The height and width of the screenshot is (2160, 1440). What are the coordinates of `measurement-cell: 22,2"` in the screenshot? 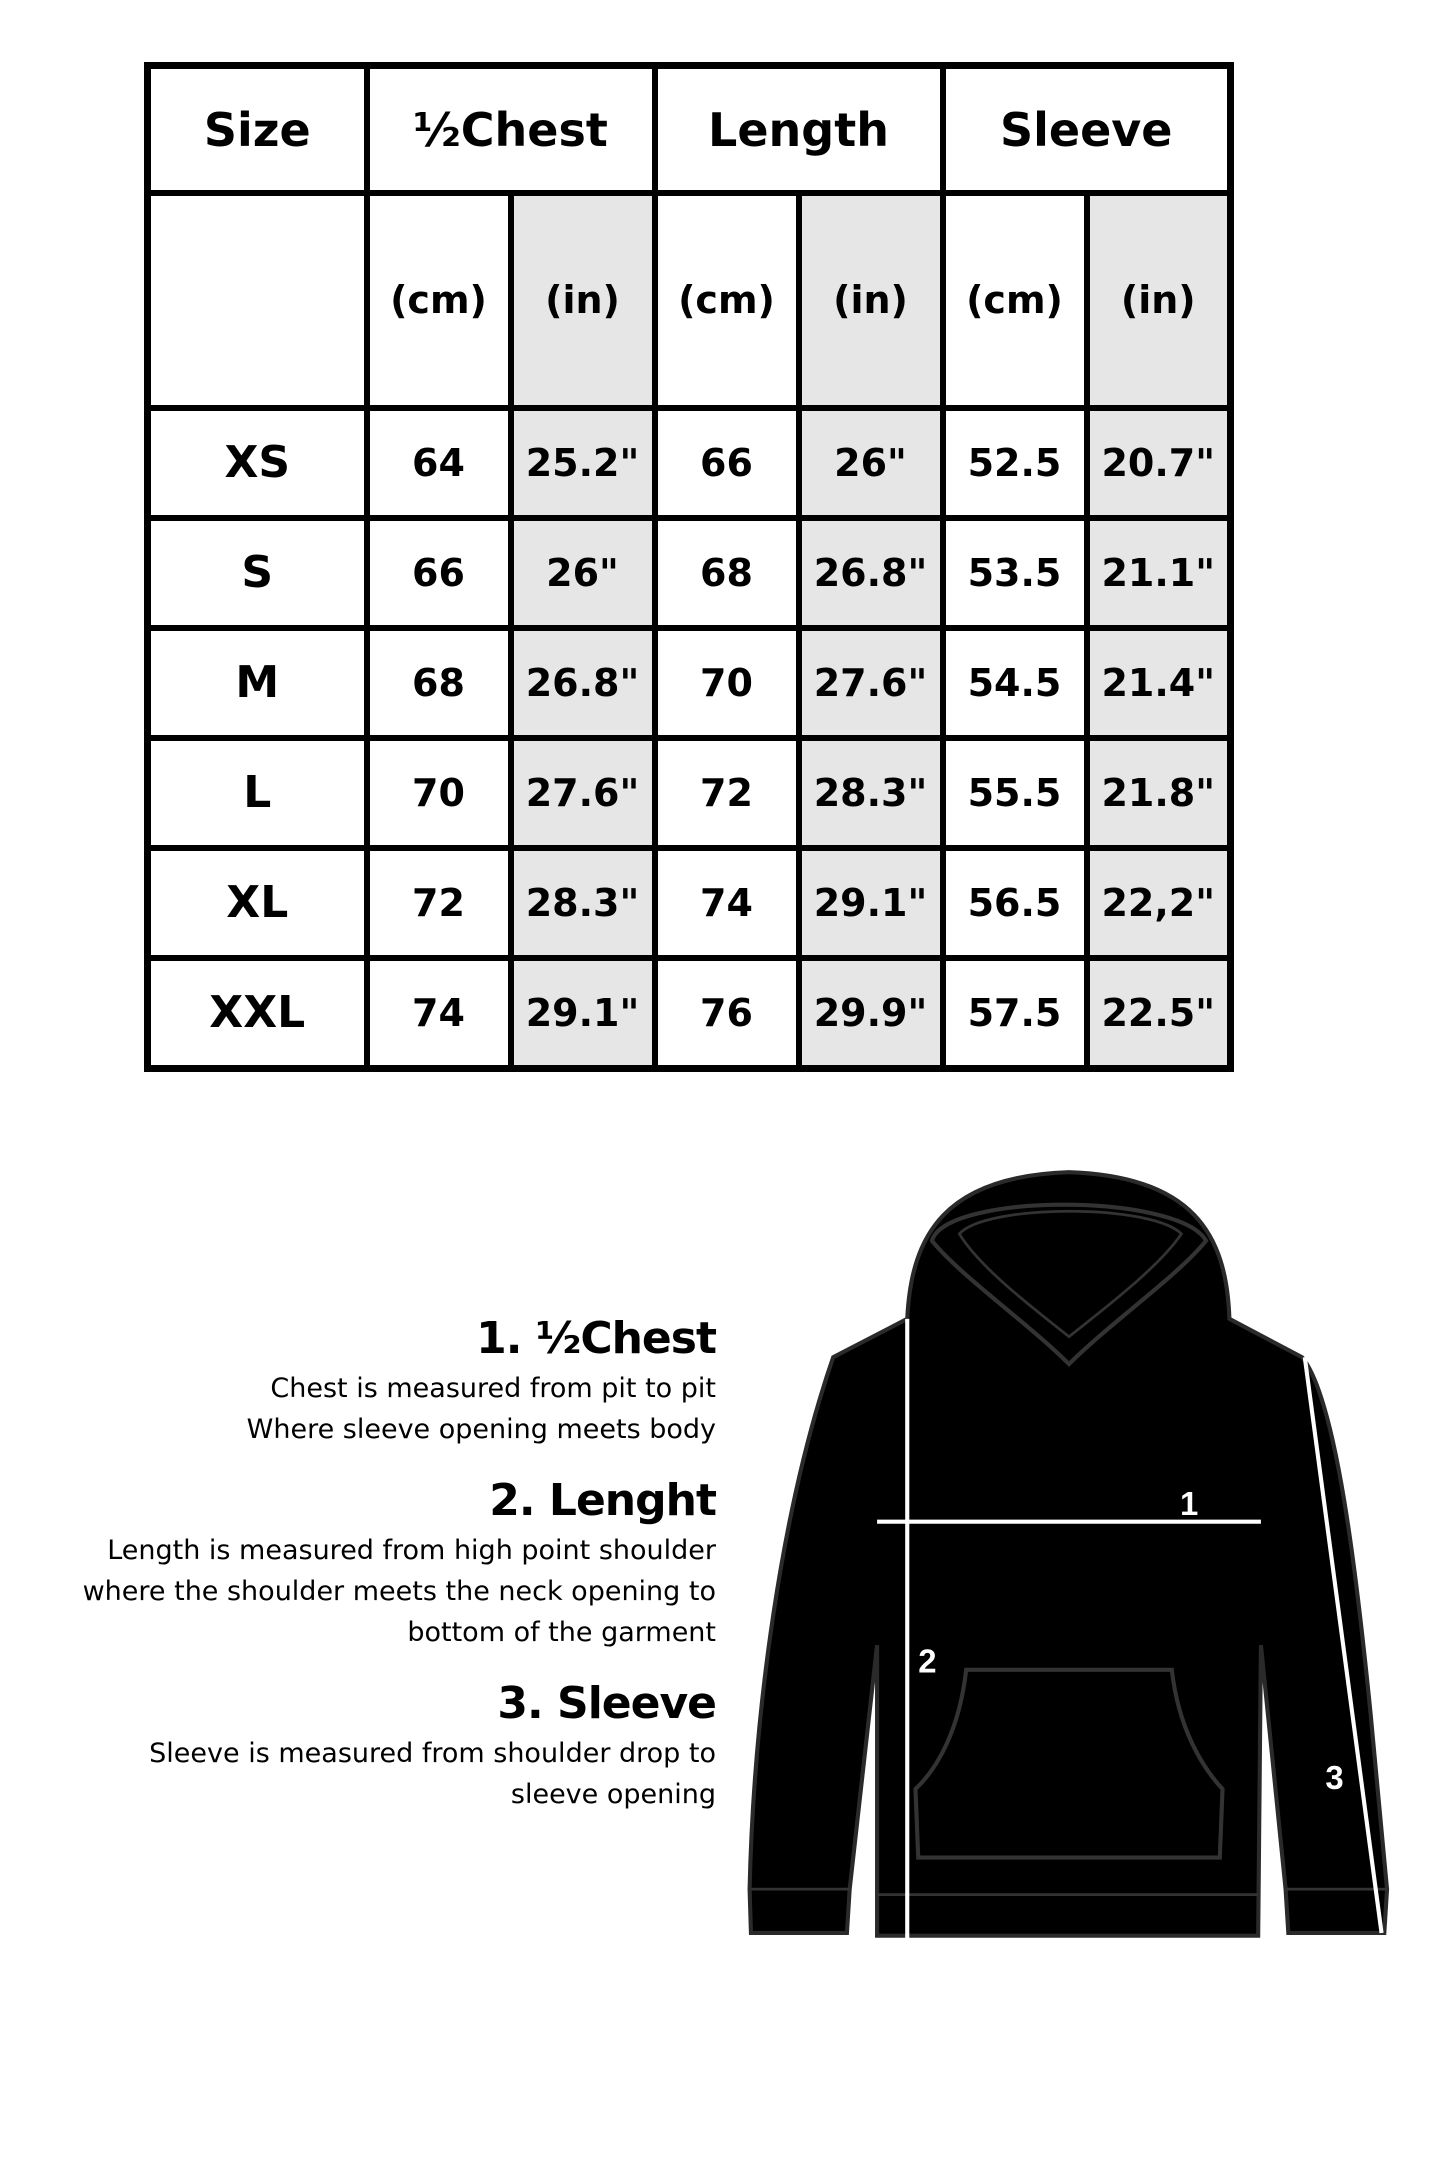 It's located at (1158, 902).